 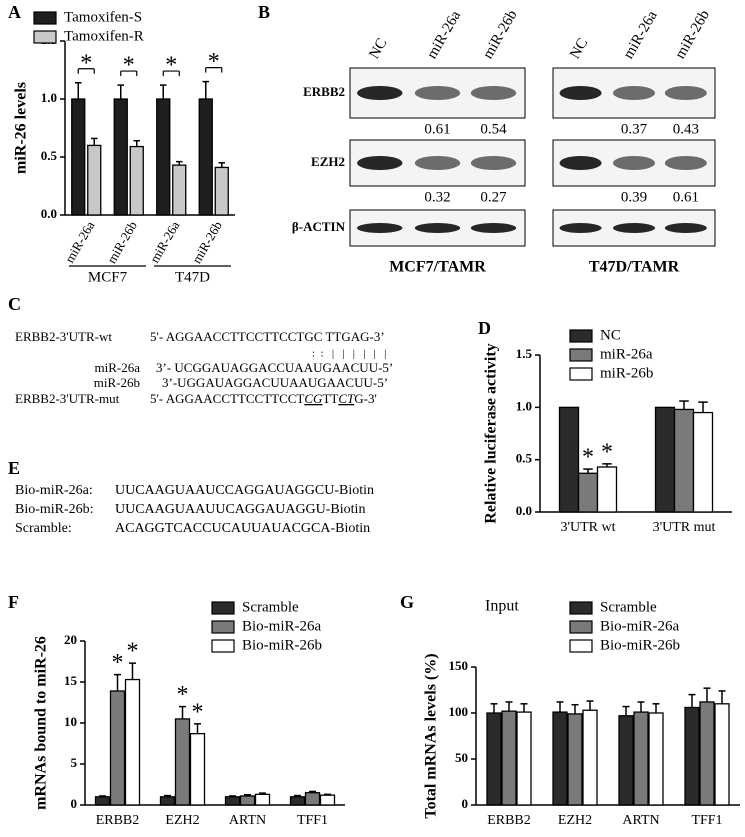 I want to click on x-tick-label: TFF1, so click(x=312, y=820).